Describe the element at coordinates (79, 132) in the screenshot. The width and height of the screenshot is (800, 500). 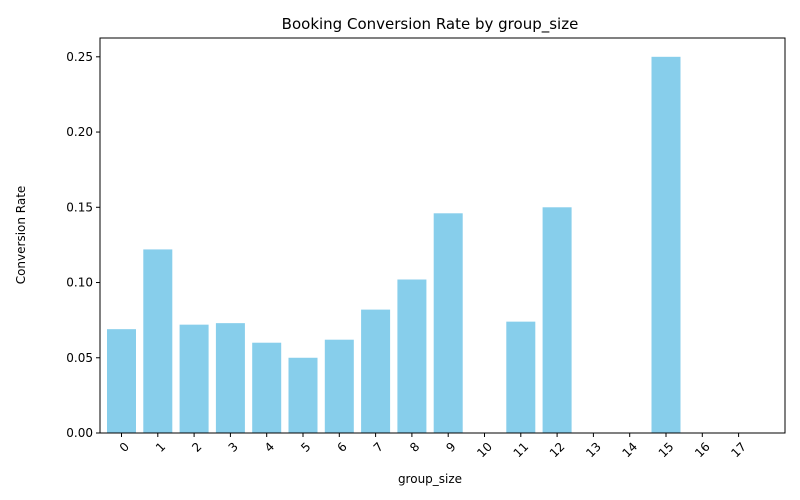
I see `y-tick-label-0.20: 0.20` at that location.